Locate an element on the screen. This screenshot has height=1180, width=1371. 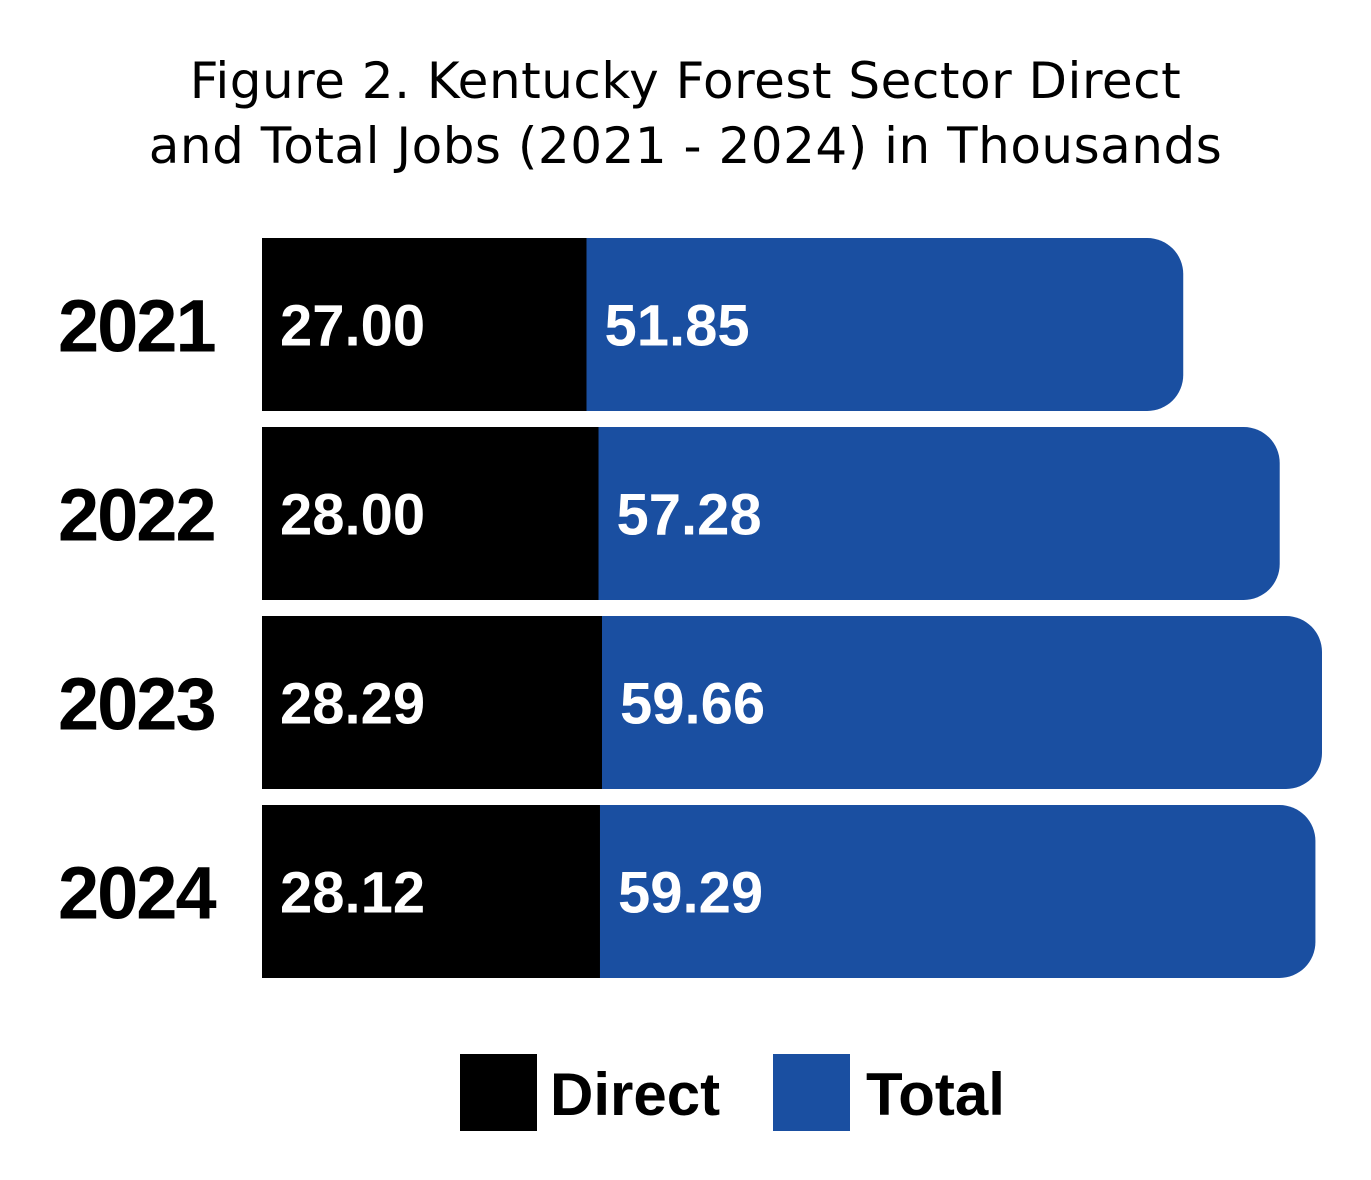
total-value-label-2023: 59.66 is located at coordinates (692, 704).